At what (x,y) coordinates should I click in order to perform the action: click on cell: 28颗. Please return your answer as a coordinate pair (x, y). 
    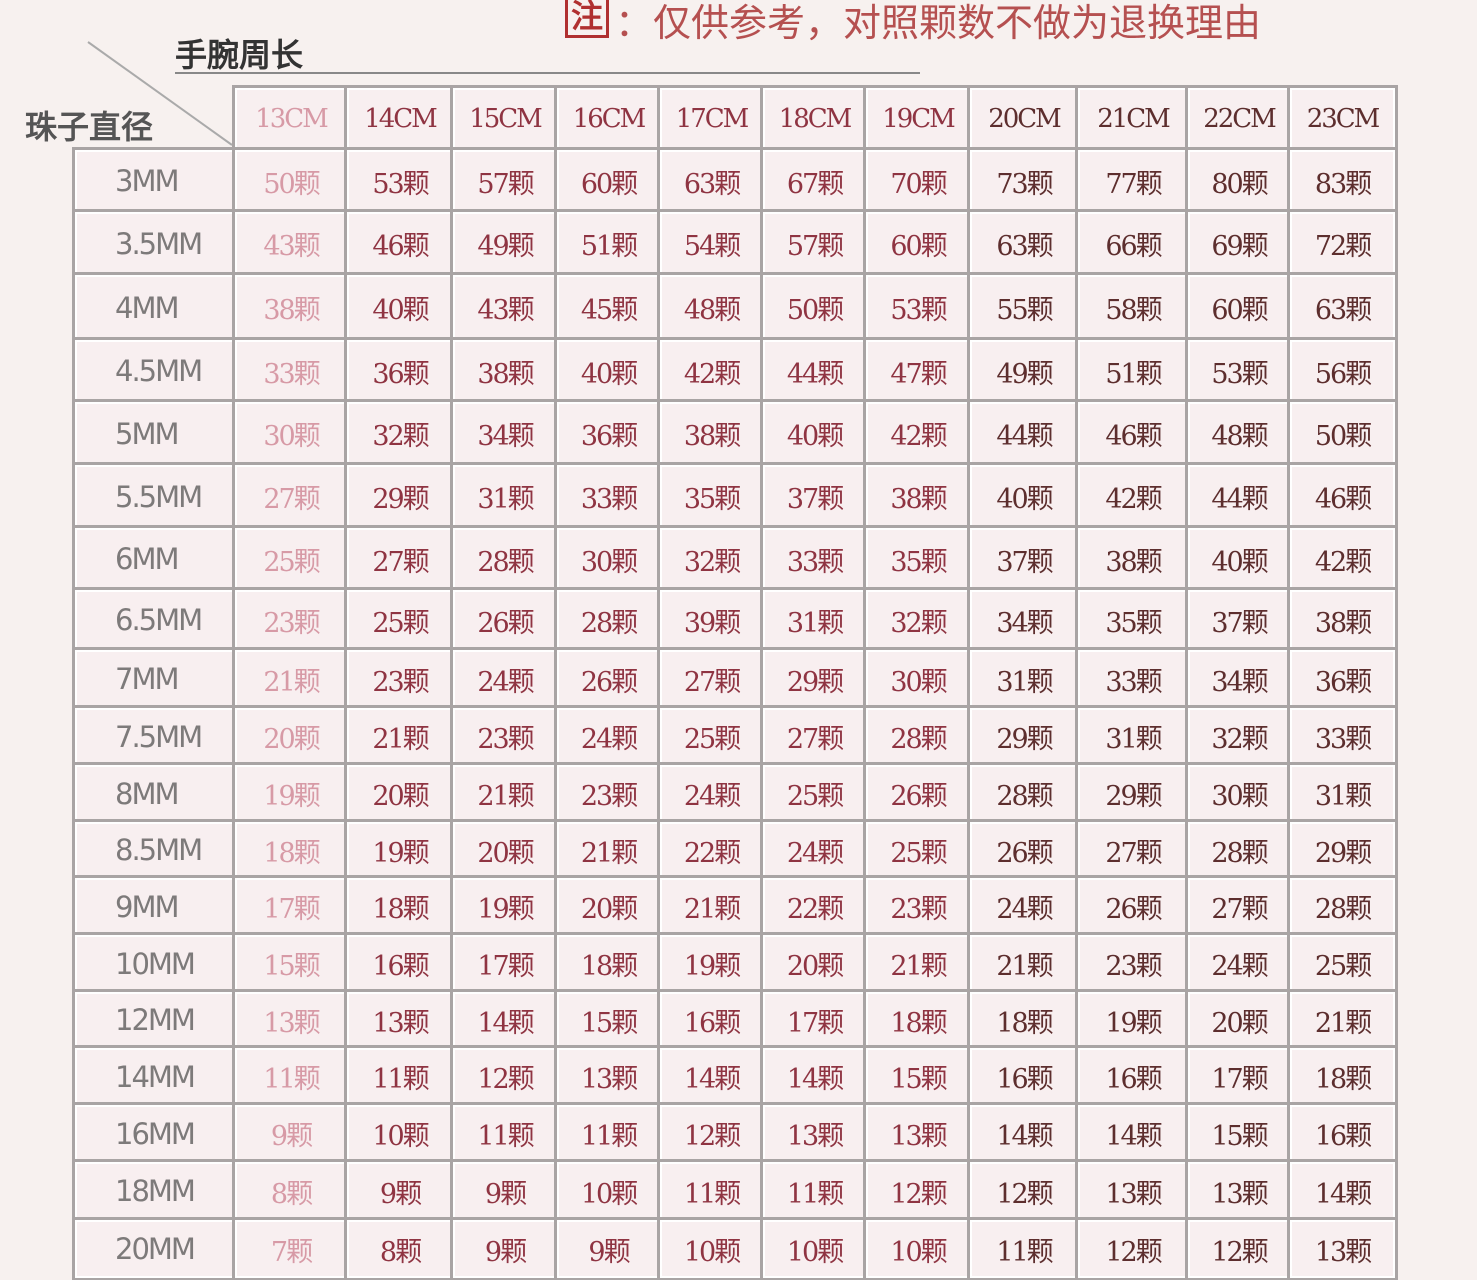
    Looking at the image, I should click on (1239, 850).